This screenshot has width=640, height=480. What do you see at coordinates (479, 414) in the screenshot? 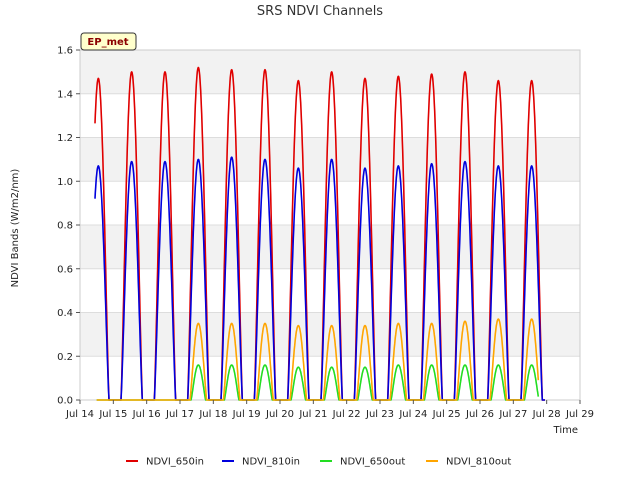
I see `x-tick-label: Jul 26` at bounding box center [479, 414].